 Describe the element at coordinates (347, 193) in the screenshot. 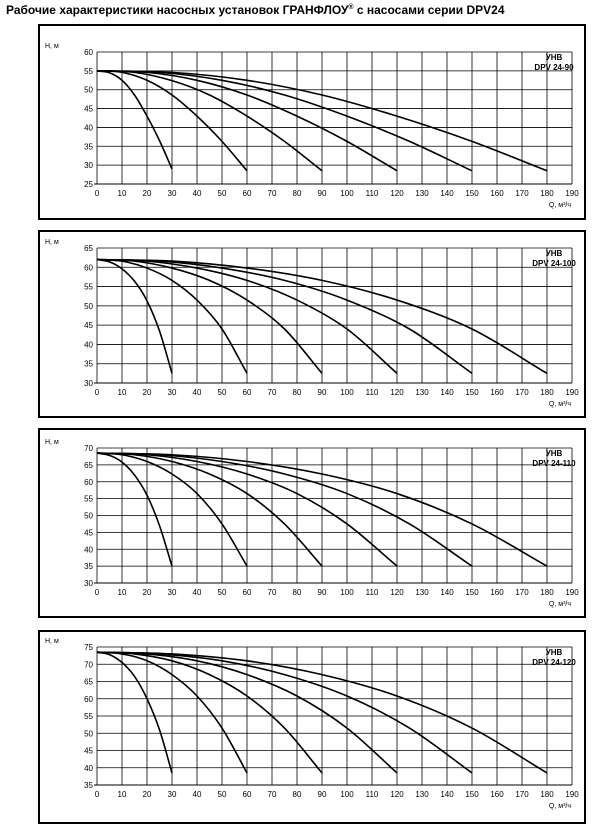

I see `x-tick-label: 100` at that location.